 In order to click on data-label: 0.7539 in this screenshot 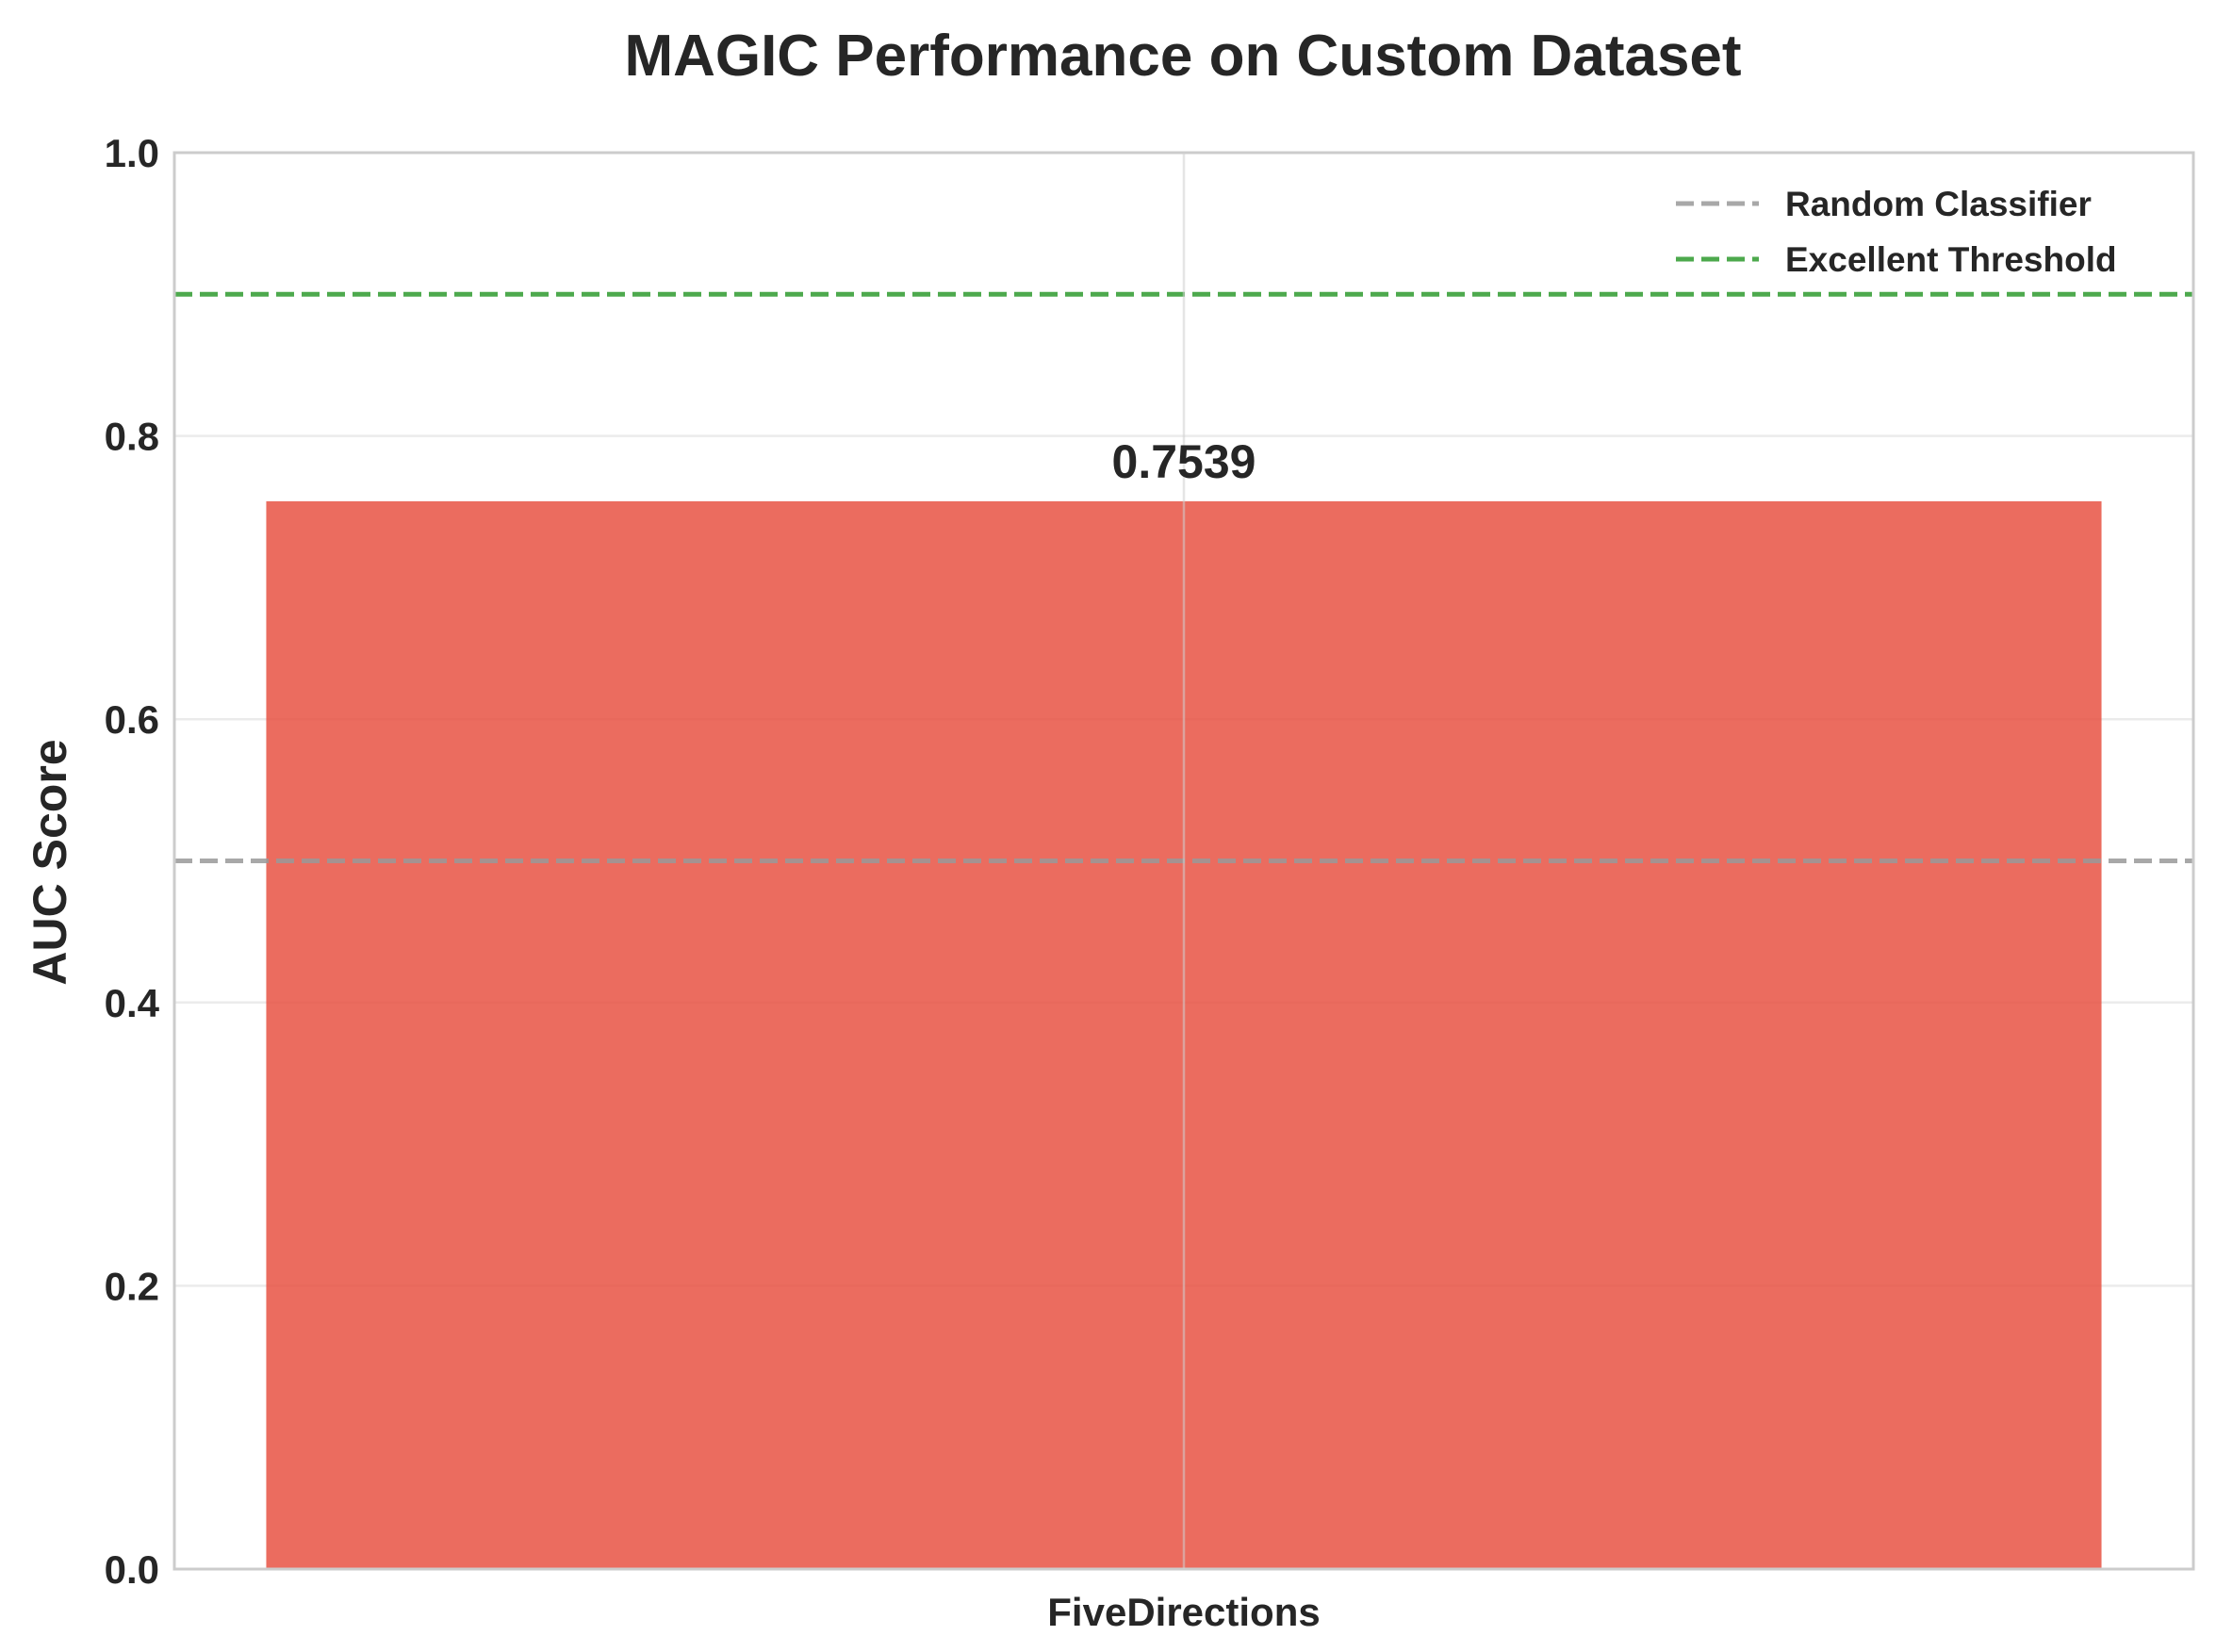, I will do `click(1184, 461)`.